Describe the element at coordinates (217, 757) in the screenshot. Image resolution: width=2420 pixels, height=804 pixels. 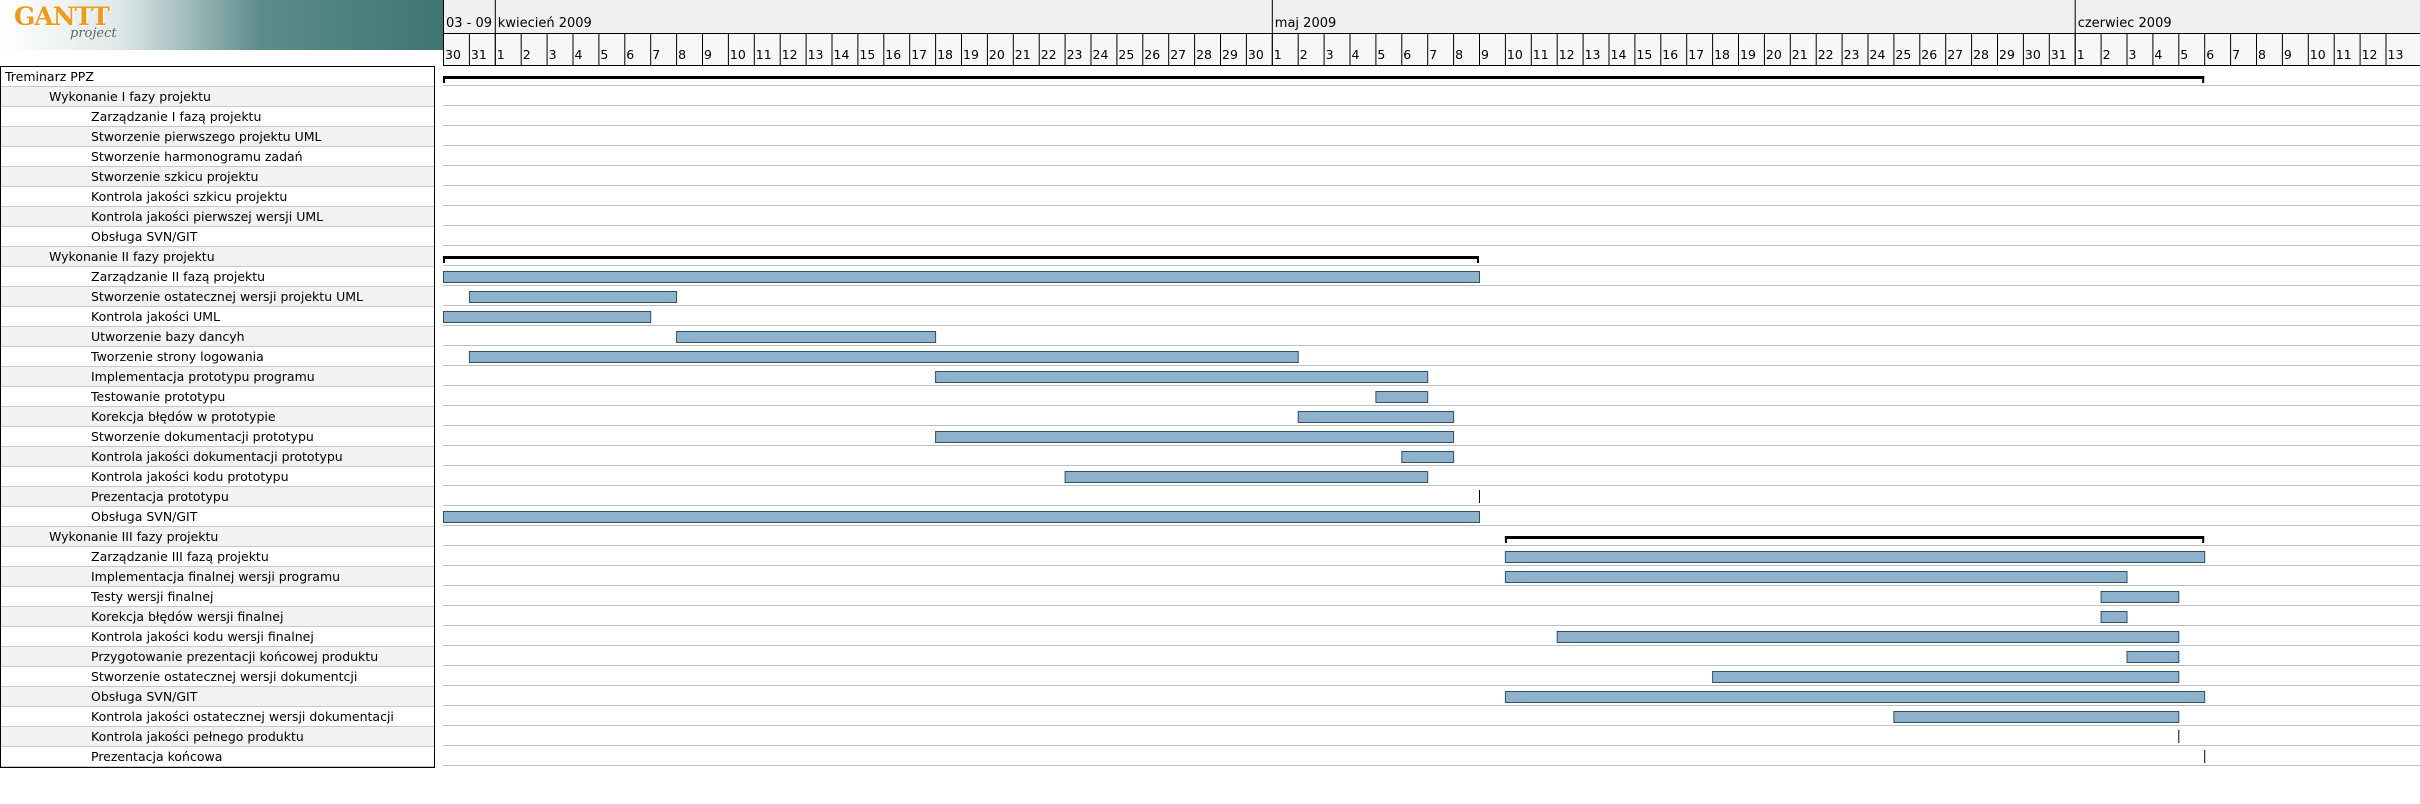
I see `task-row: Prezentacja końcowa` at that location.